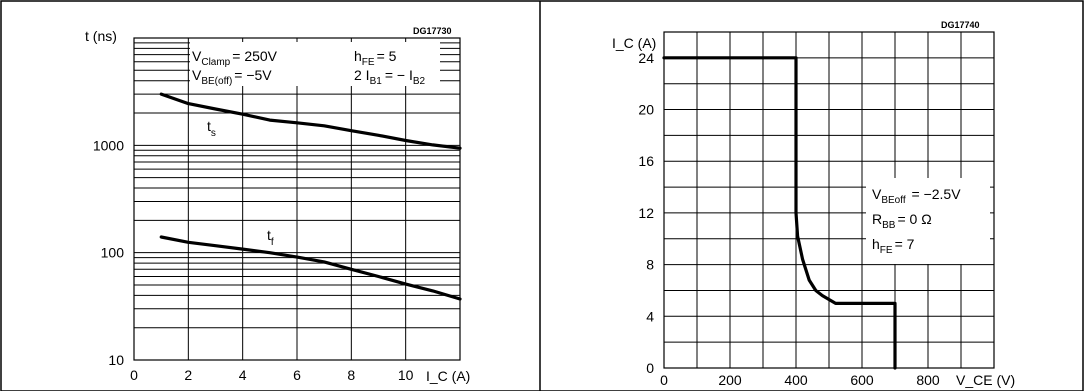 The width and height of the screenshot is (1084, 391). I want to click on right-y-tick-label: 24, so click(646, 58).